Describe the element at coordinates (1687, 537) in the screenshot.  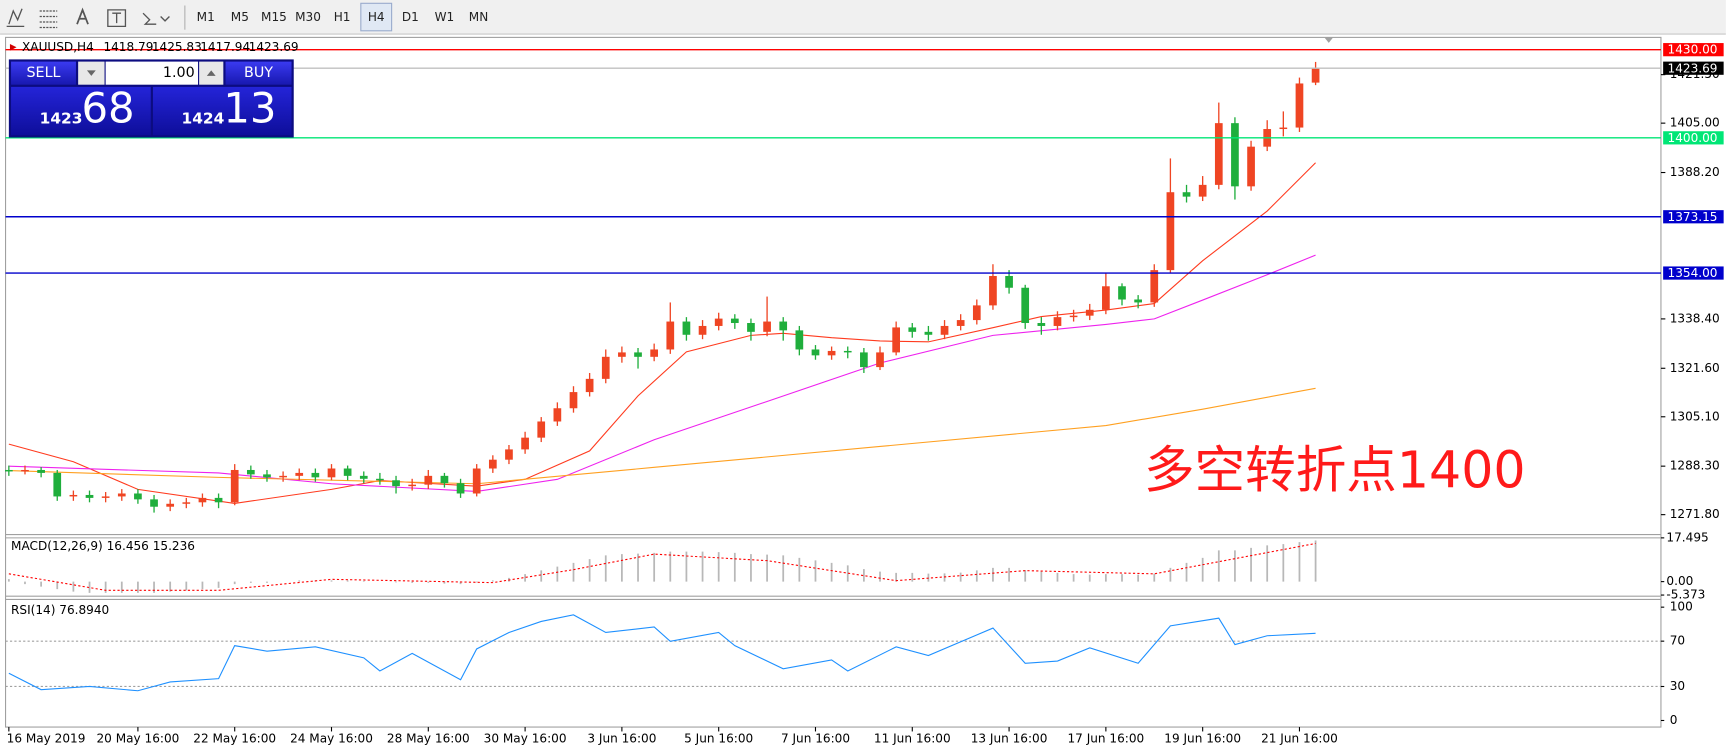
I see `macd-tick-label: 17.495` at that location.